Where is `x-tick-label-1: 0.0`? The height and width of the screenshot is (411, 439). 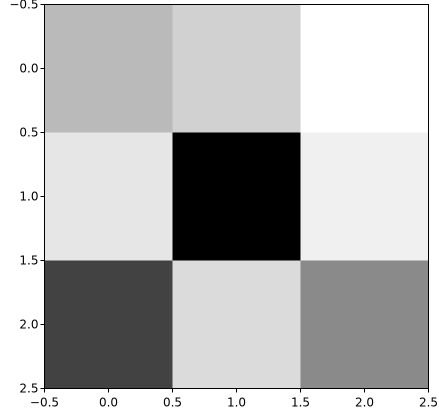
x-tick-label-1: 0.0 is located at coordinates (108, 403).